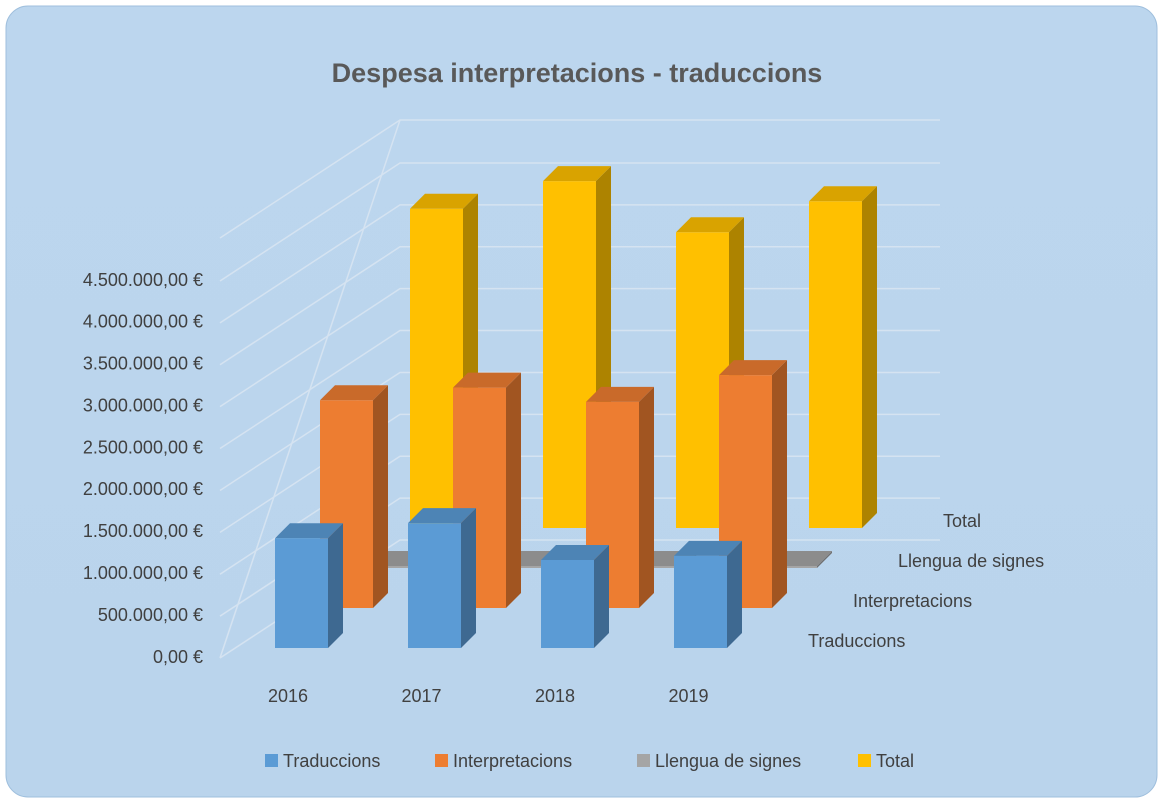 This screenshot has height=803, width=1163. What do you see at coordinates (143, 322) in the screenshot?
I see `y-tick-label: 4.000.000,00 €` at bounding box center [143, 322].